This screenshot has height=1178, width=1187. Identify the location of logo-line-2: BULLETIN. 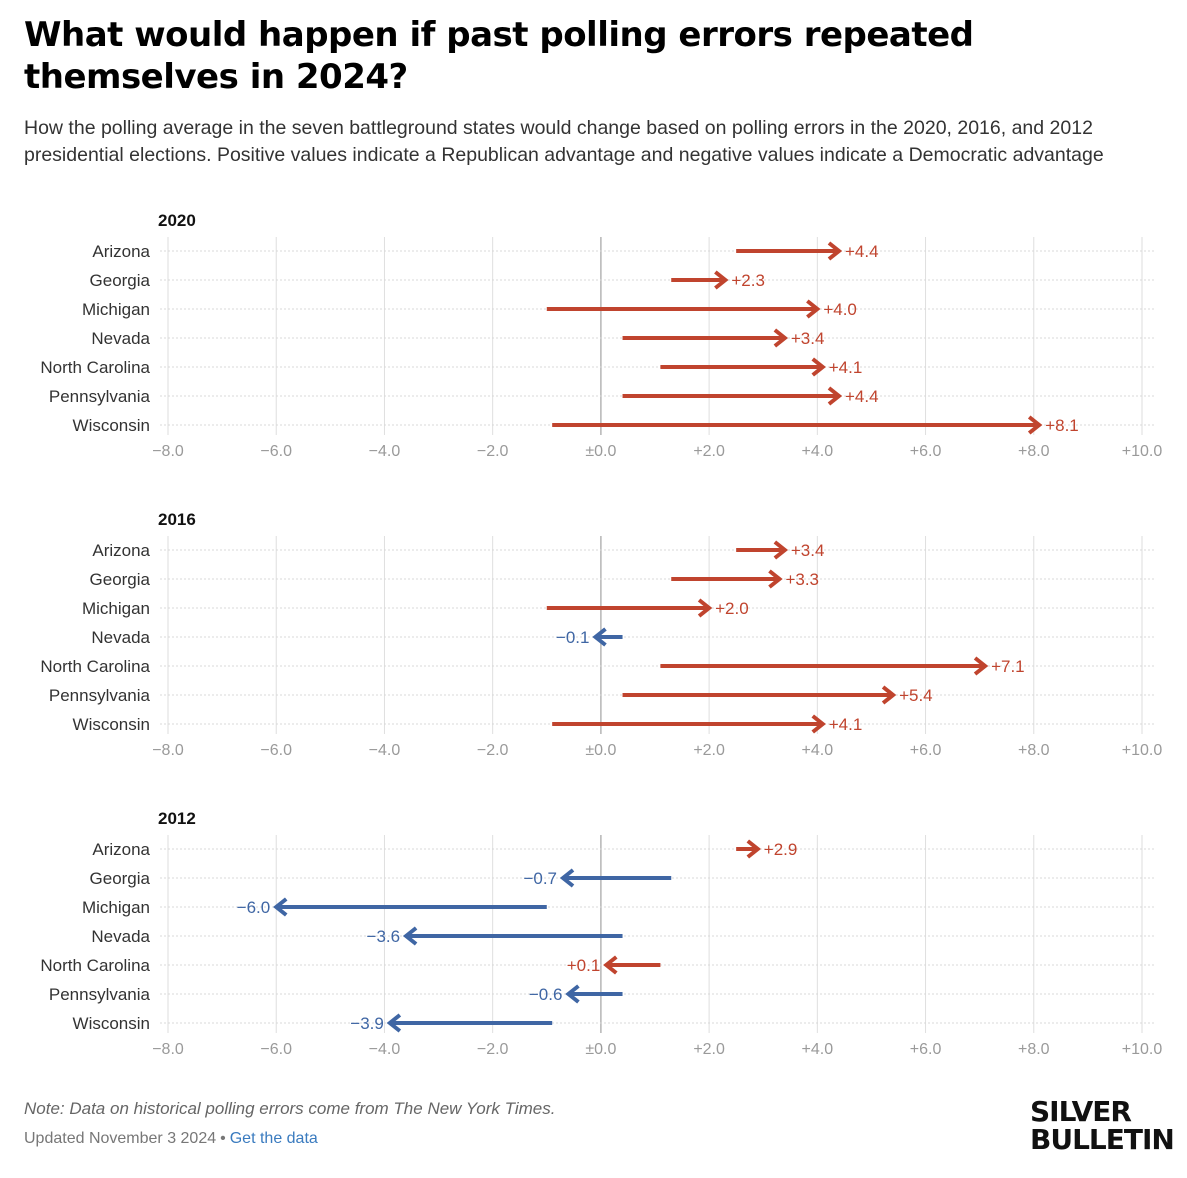
(1102, 1139).